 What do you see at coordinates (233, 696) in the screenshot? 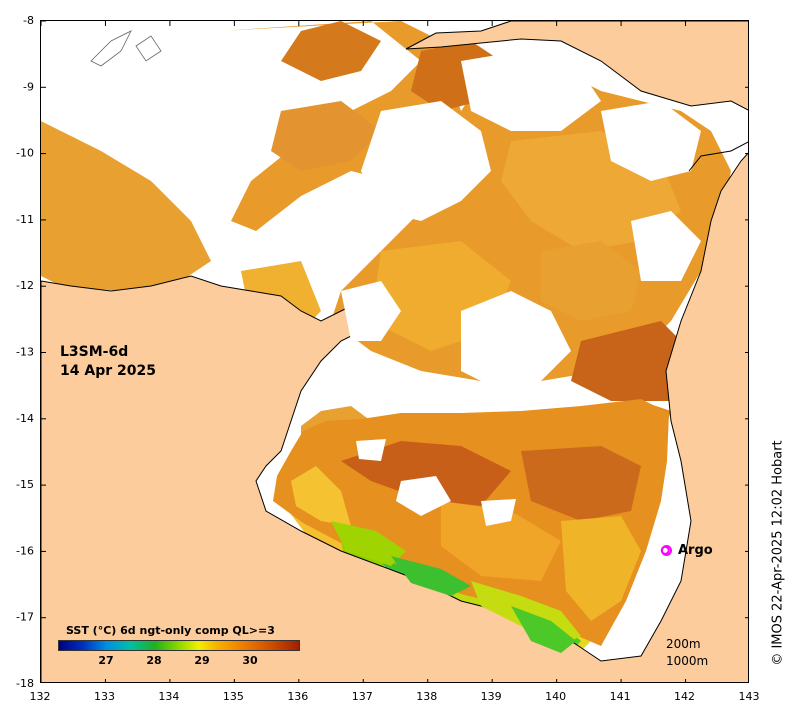
I see `lon-tick-label: 135` at bounding box center [233, 696].